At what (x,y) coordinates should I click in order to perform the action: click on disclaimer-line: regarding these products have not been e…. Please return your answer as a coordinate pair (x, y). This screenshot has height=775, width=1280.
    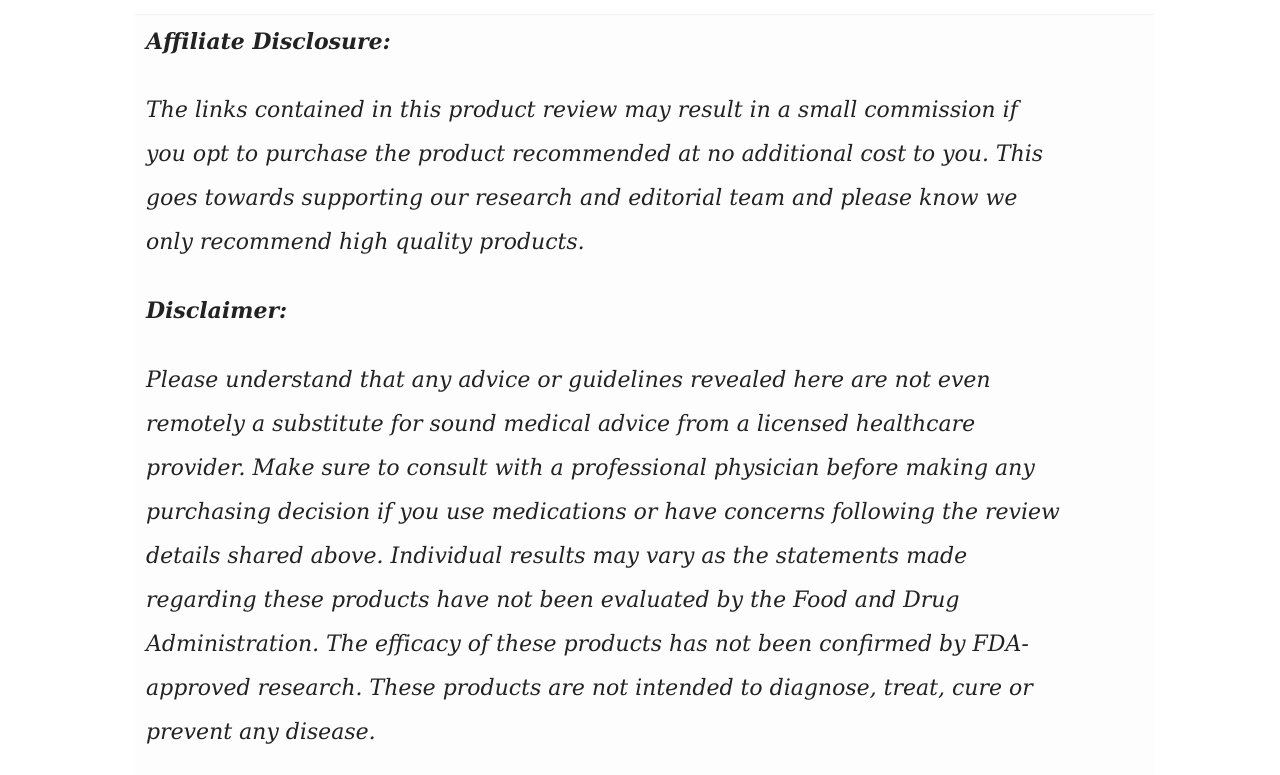
    Looking at the image, I should click on (553, 600).